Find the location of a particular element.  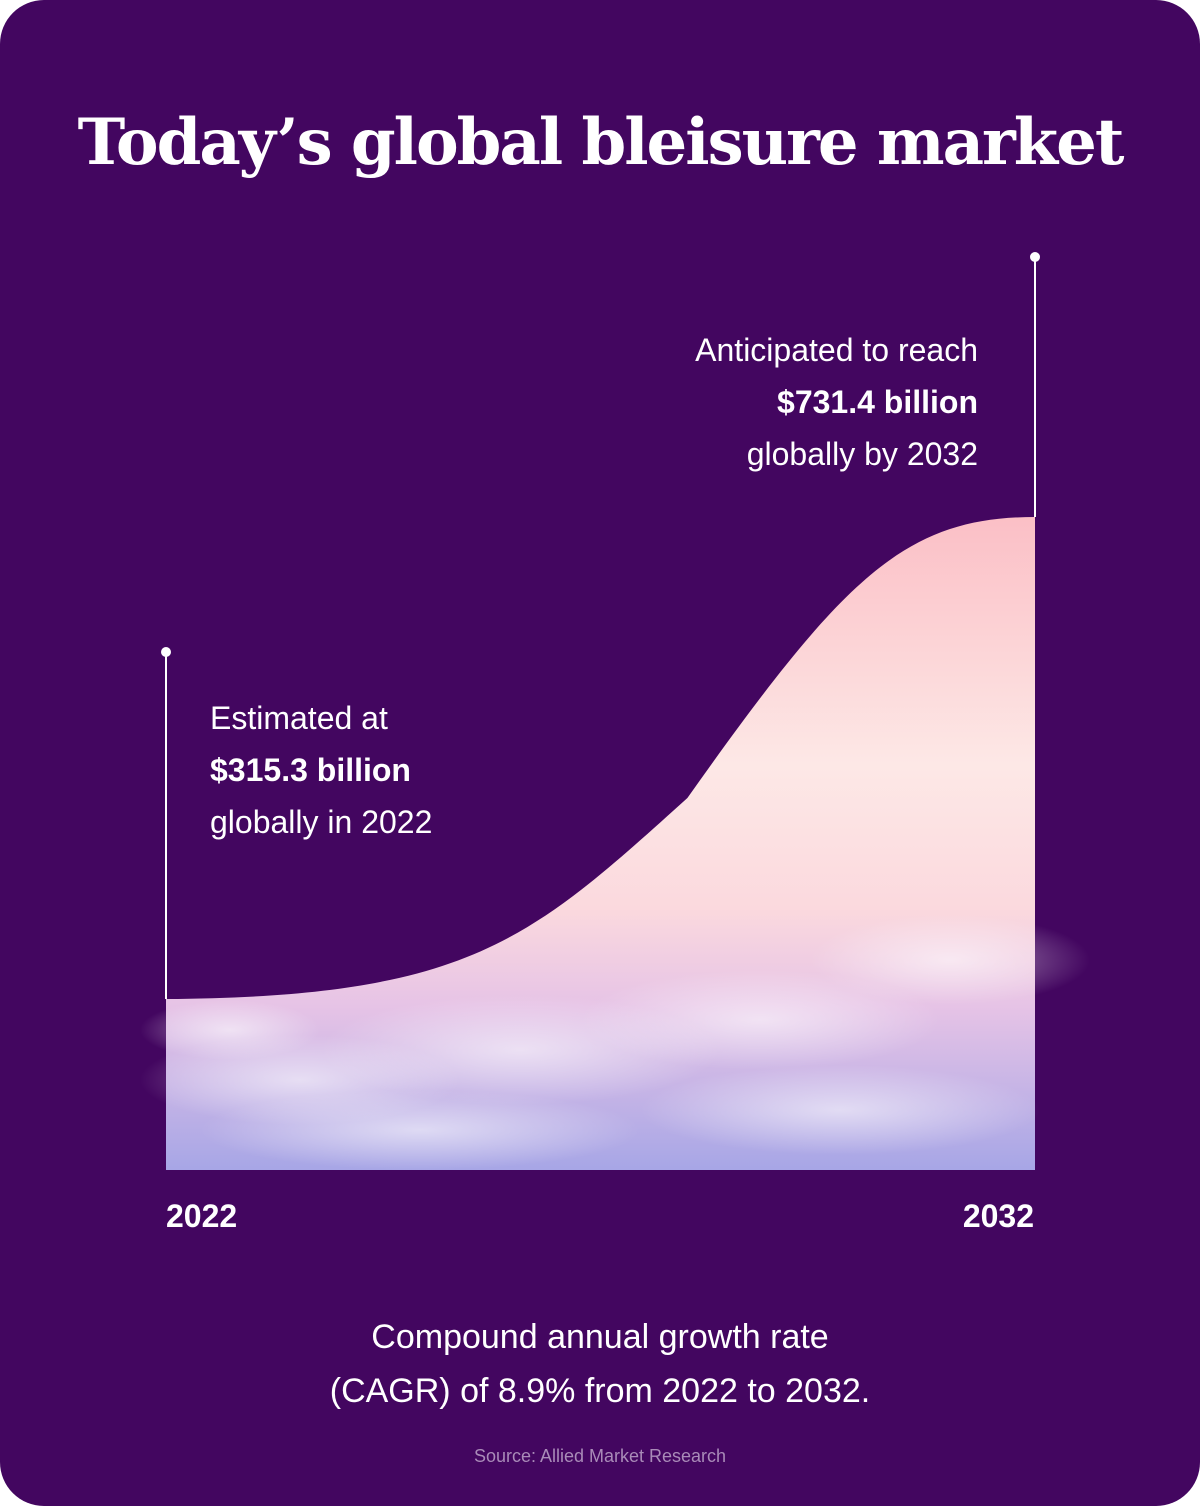

annotation-2022-line1: Estimated at is located at coordinates (299, 718).